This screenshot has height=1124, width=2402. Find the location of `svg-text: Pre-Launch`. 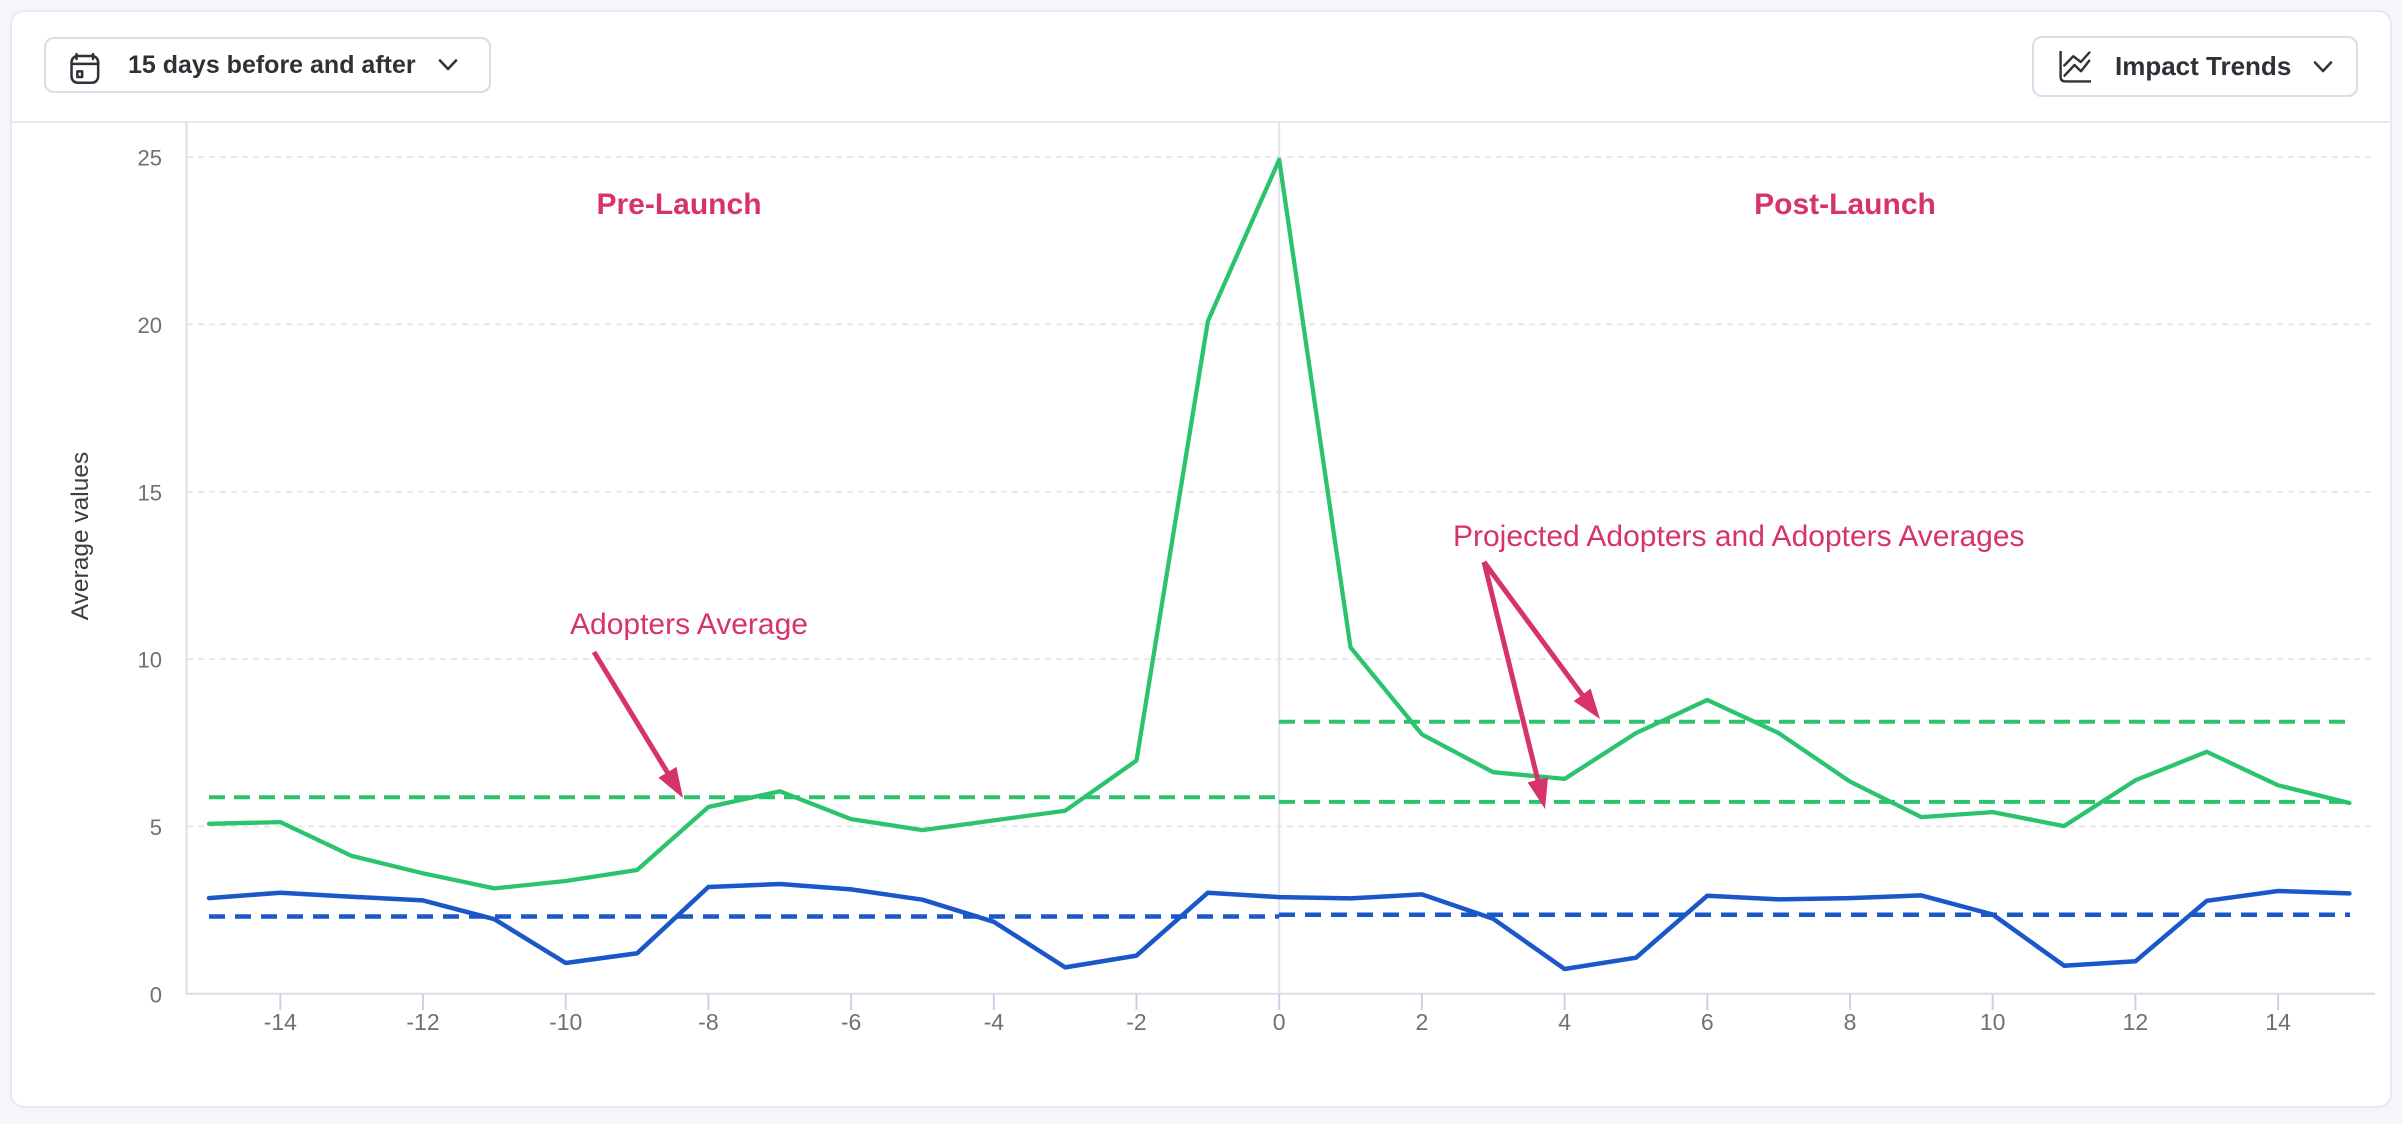

svg-text: Pre-Launch is located at coordinates (678, 204).